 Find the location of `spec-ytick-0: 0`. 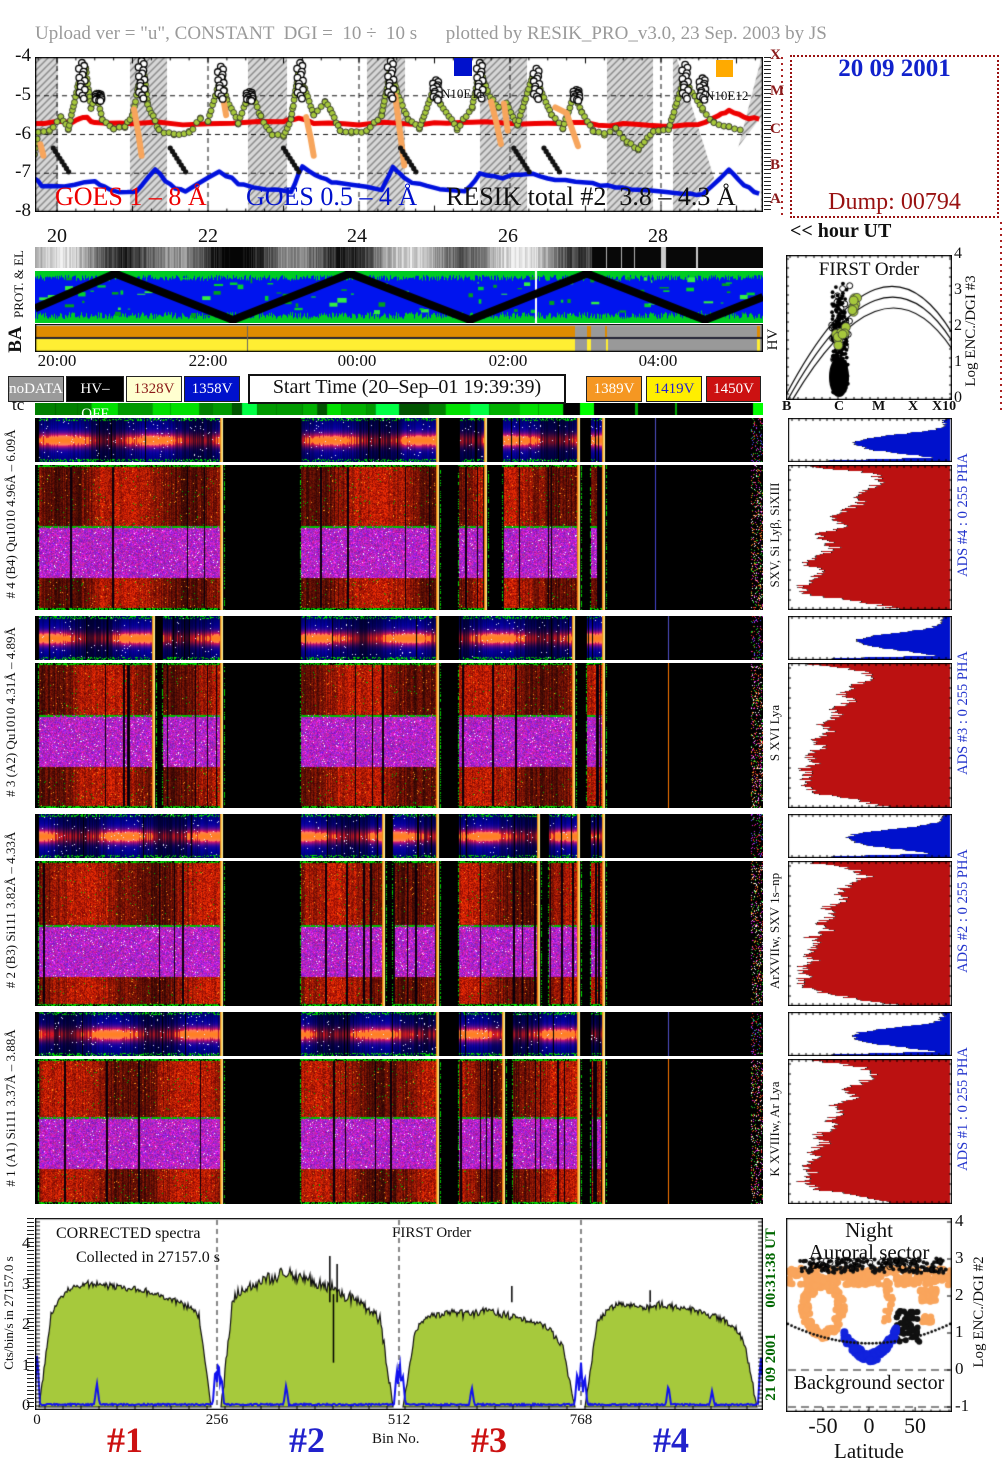

spec-ytick-0: 0 is located at coordinates (26, 1405).